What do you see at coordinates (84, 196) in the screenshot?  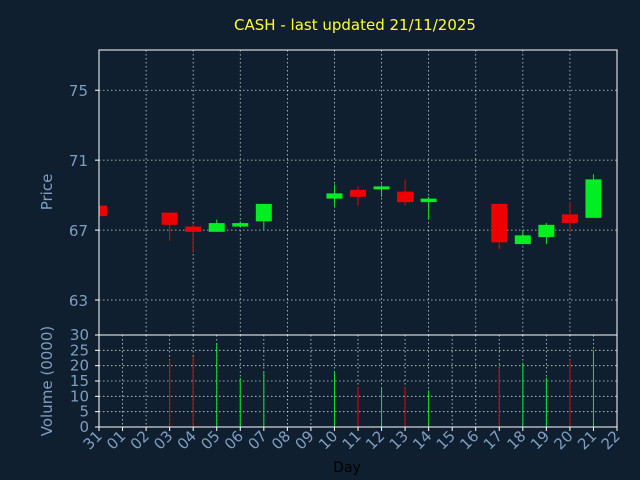 I see `price-axis-ticks: 63 67 71 75` at bounding box center [84, 196].